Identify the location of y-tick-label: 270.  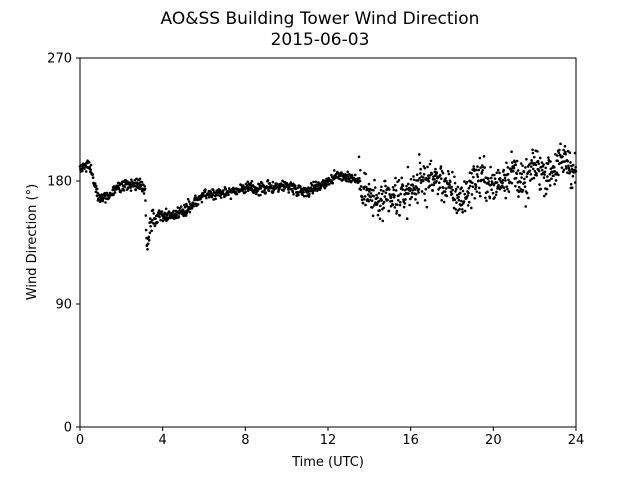
(59, 59).